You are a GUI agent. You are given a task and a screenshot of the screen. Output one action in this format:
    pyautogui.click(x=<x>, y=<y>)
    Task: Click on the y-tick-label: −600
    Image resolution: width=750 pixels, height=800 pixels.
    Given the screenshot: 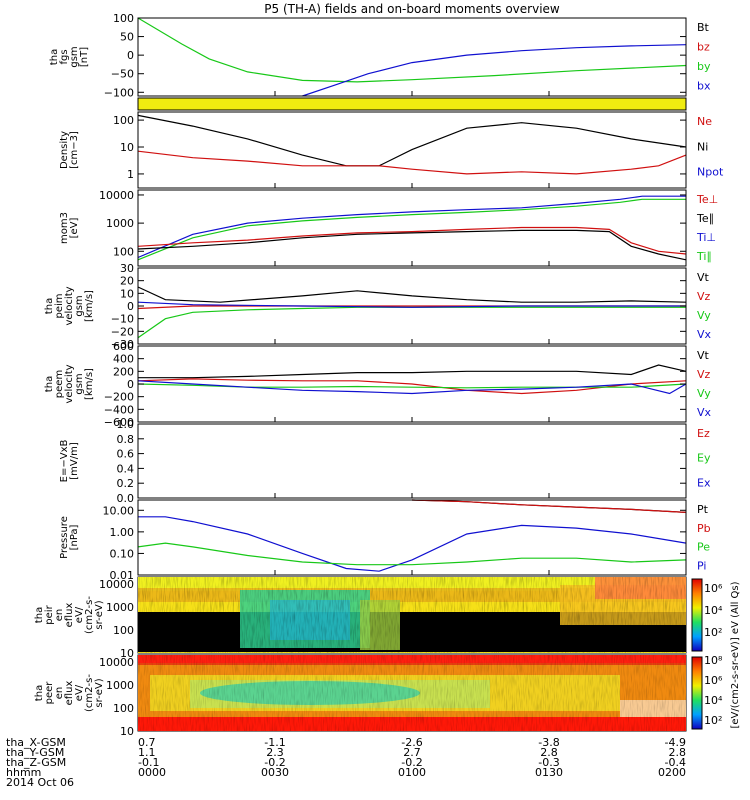 What is the action you would take?
    pyautogui.click(x=119, y=422)
    